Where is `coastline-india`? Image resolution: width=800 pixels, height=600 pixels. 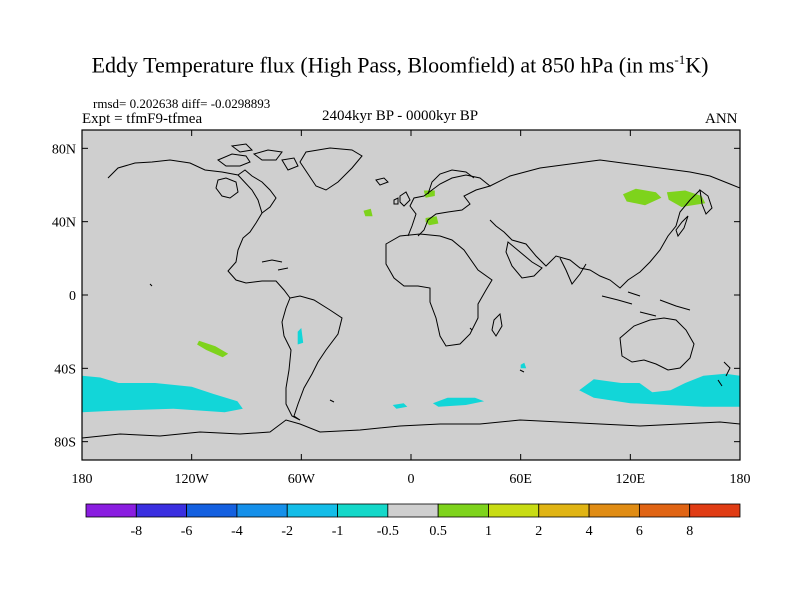 coastline-india is located at coordinates (573, 271).